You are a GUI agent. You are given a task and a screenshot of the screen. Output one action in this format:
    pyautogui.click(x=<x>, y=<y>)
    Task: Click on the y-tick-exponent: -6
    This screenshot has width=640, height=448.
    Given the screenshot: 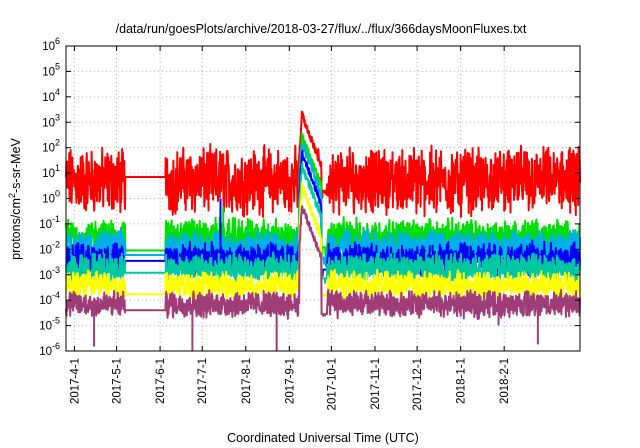 What is the action you would take?
    pyautogui.click(x=56, y=346)
    